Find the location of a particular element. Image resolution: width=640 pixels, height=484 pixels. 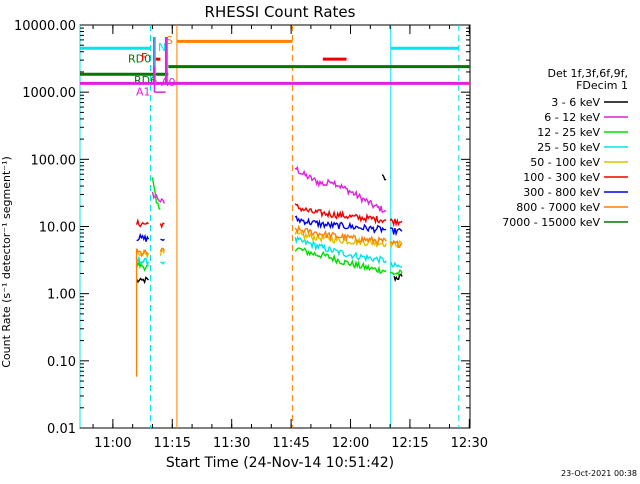

y-axis-label: Count Rate (s⁻¹ detector⁻¹ segment⁻¹) is located at coordinates (6, 262).